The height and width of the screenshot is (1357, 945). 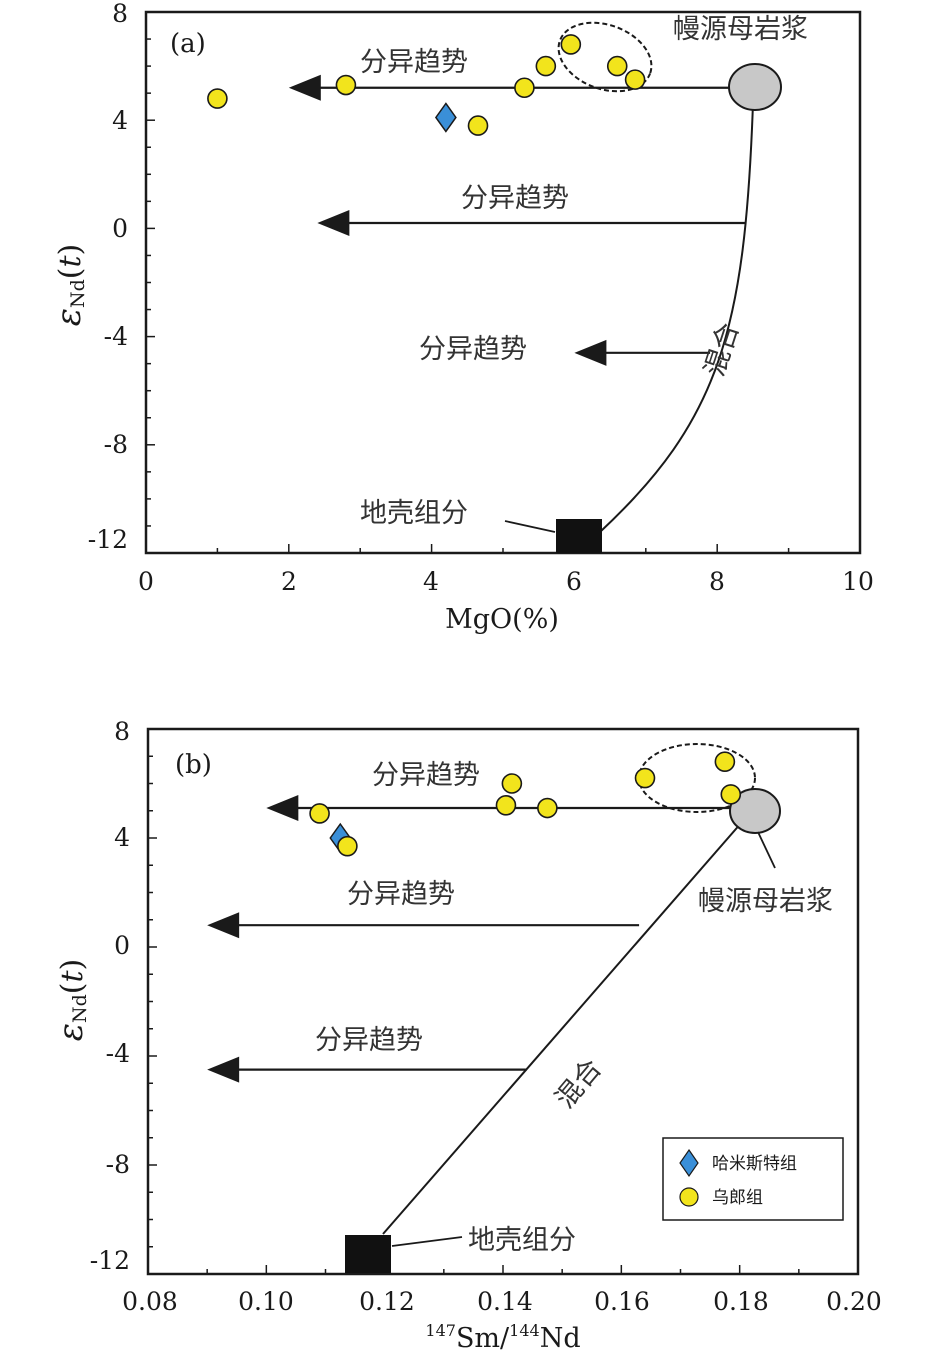 I want to click on x-tick-label: 0.20, so click(x=854, y=1301).